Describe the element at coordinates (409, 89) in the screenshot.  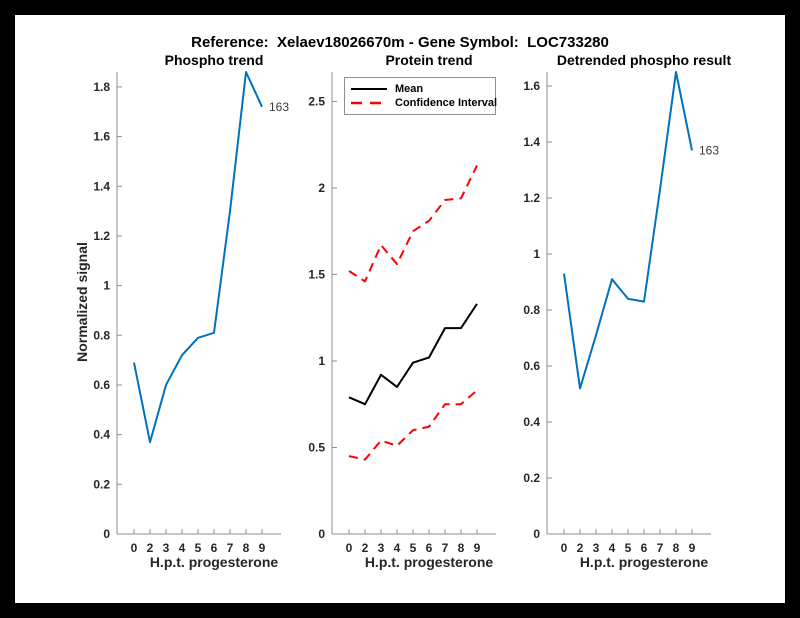
I see `legend-label-mean: Mean` at that location.